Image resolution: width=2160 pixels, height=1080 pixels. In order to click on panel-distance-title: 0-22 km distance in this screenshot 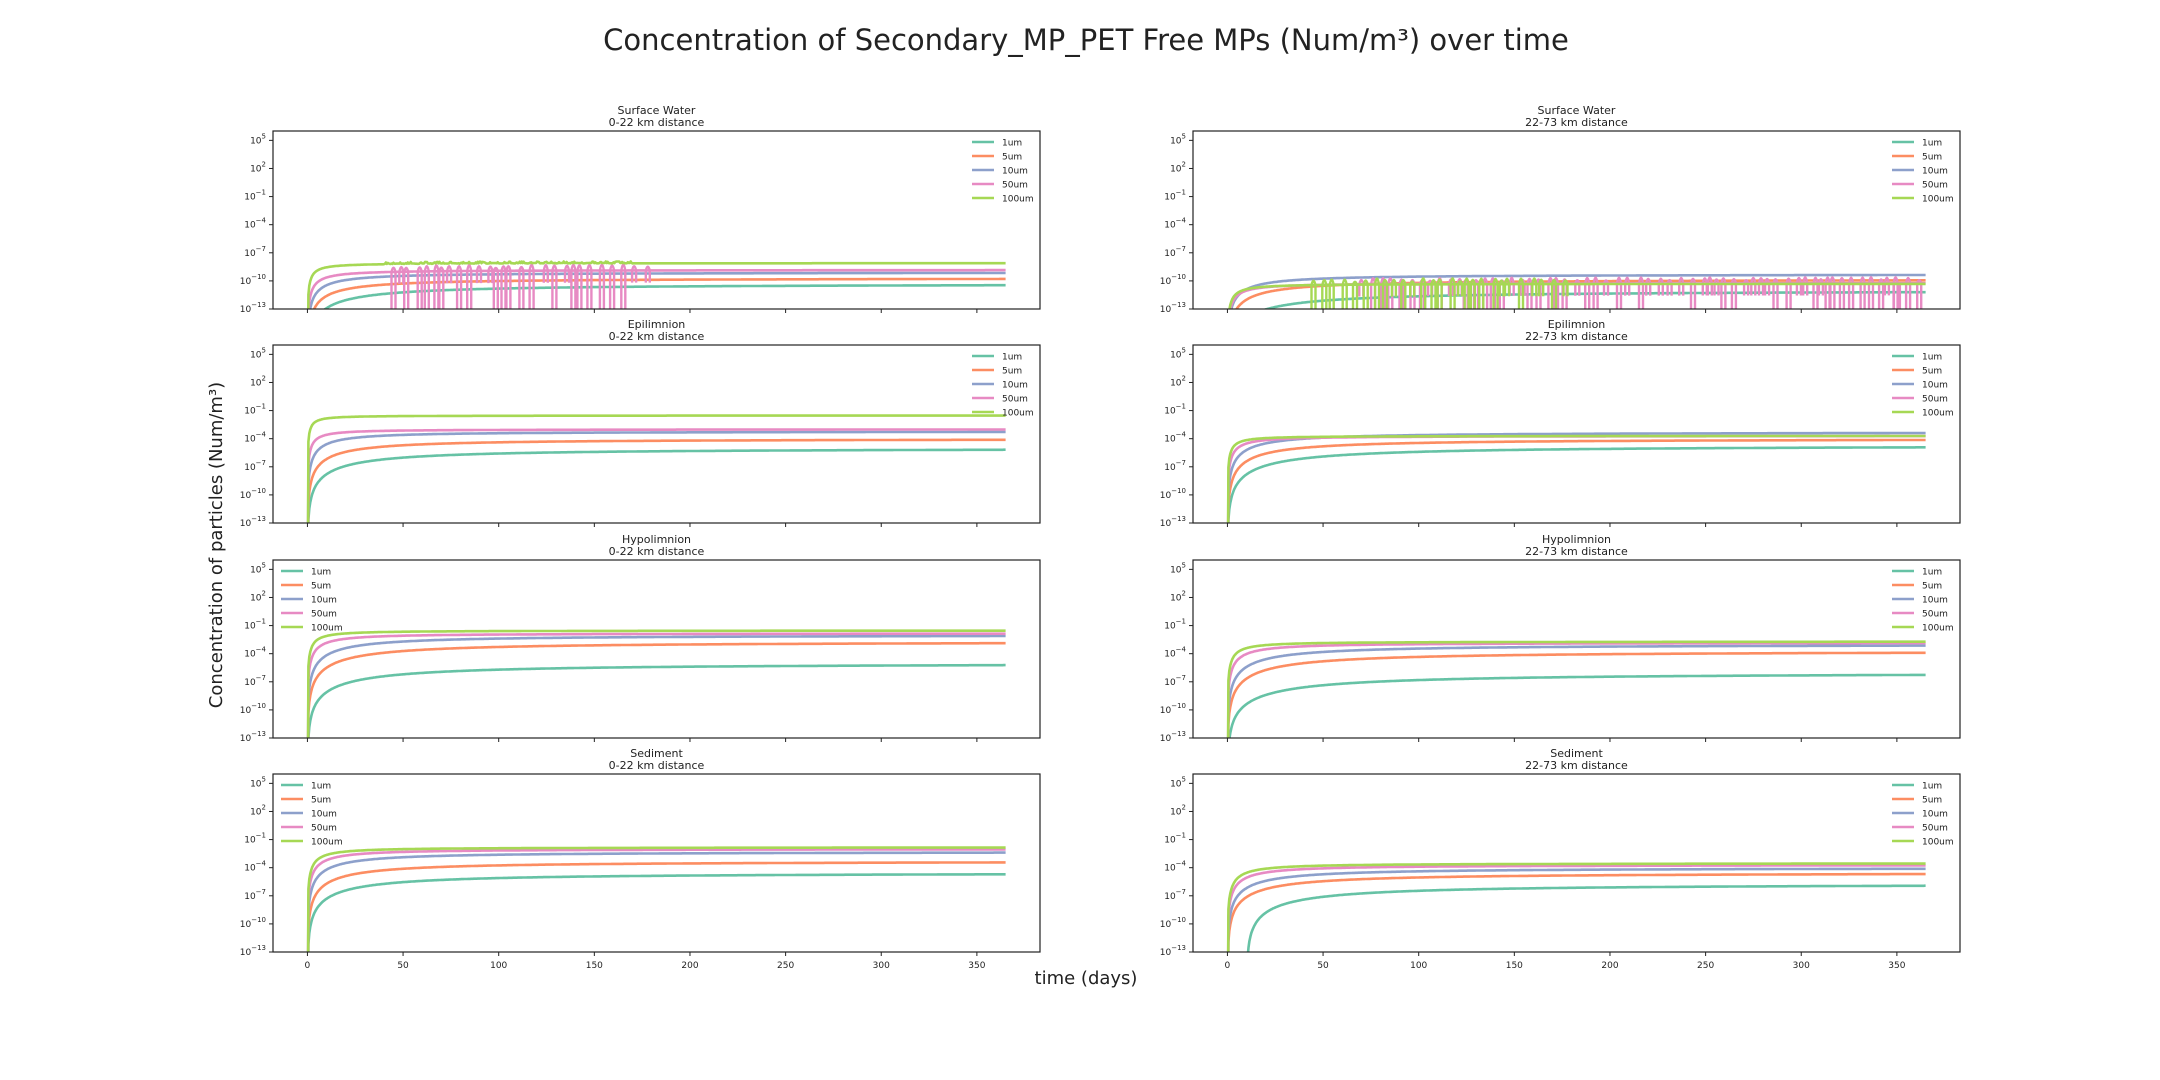, I will do `click(657, 765)`.